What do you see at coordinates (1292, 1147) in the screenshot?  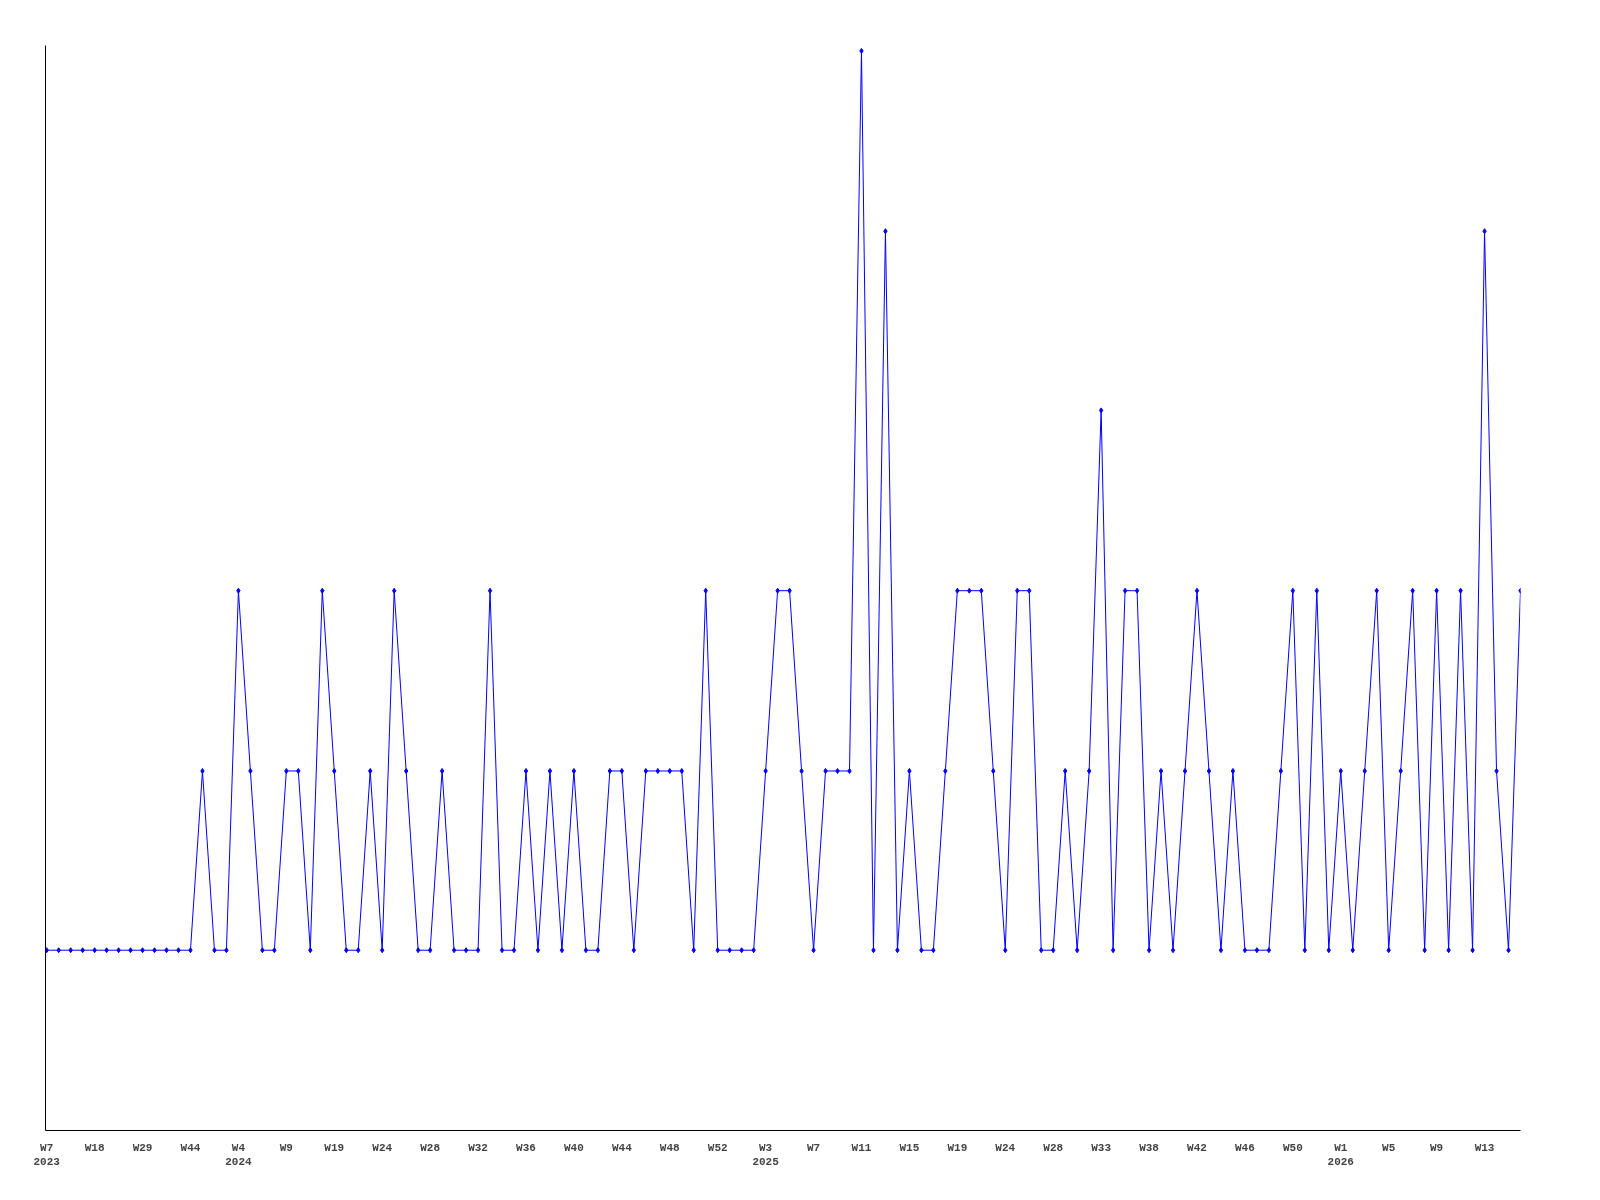 I see `x-tick-label: W50` at bounding box center [1292, 1147].